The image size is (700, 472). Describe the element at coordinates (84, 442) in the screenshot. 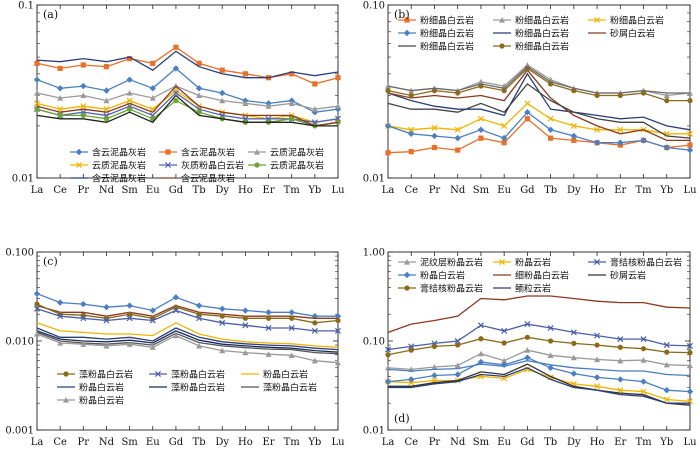

I see `x-tick-label: Pr` at that location.